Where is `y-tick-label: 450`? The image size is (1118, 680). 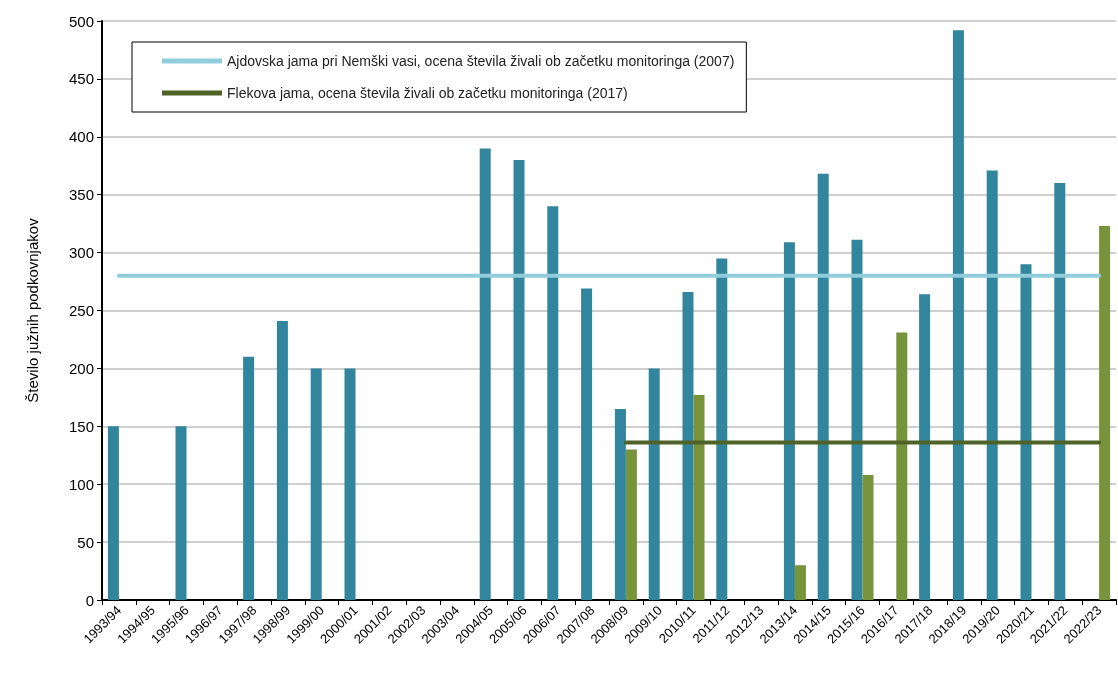
y-tick-label: 450 is located at coordinates (81, 79).